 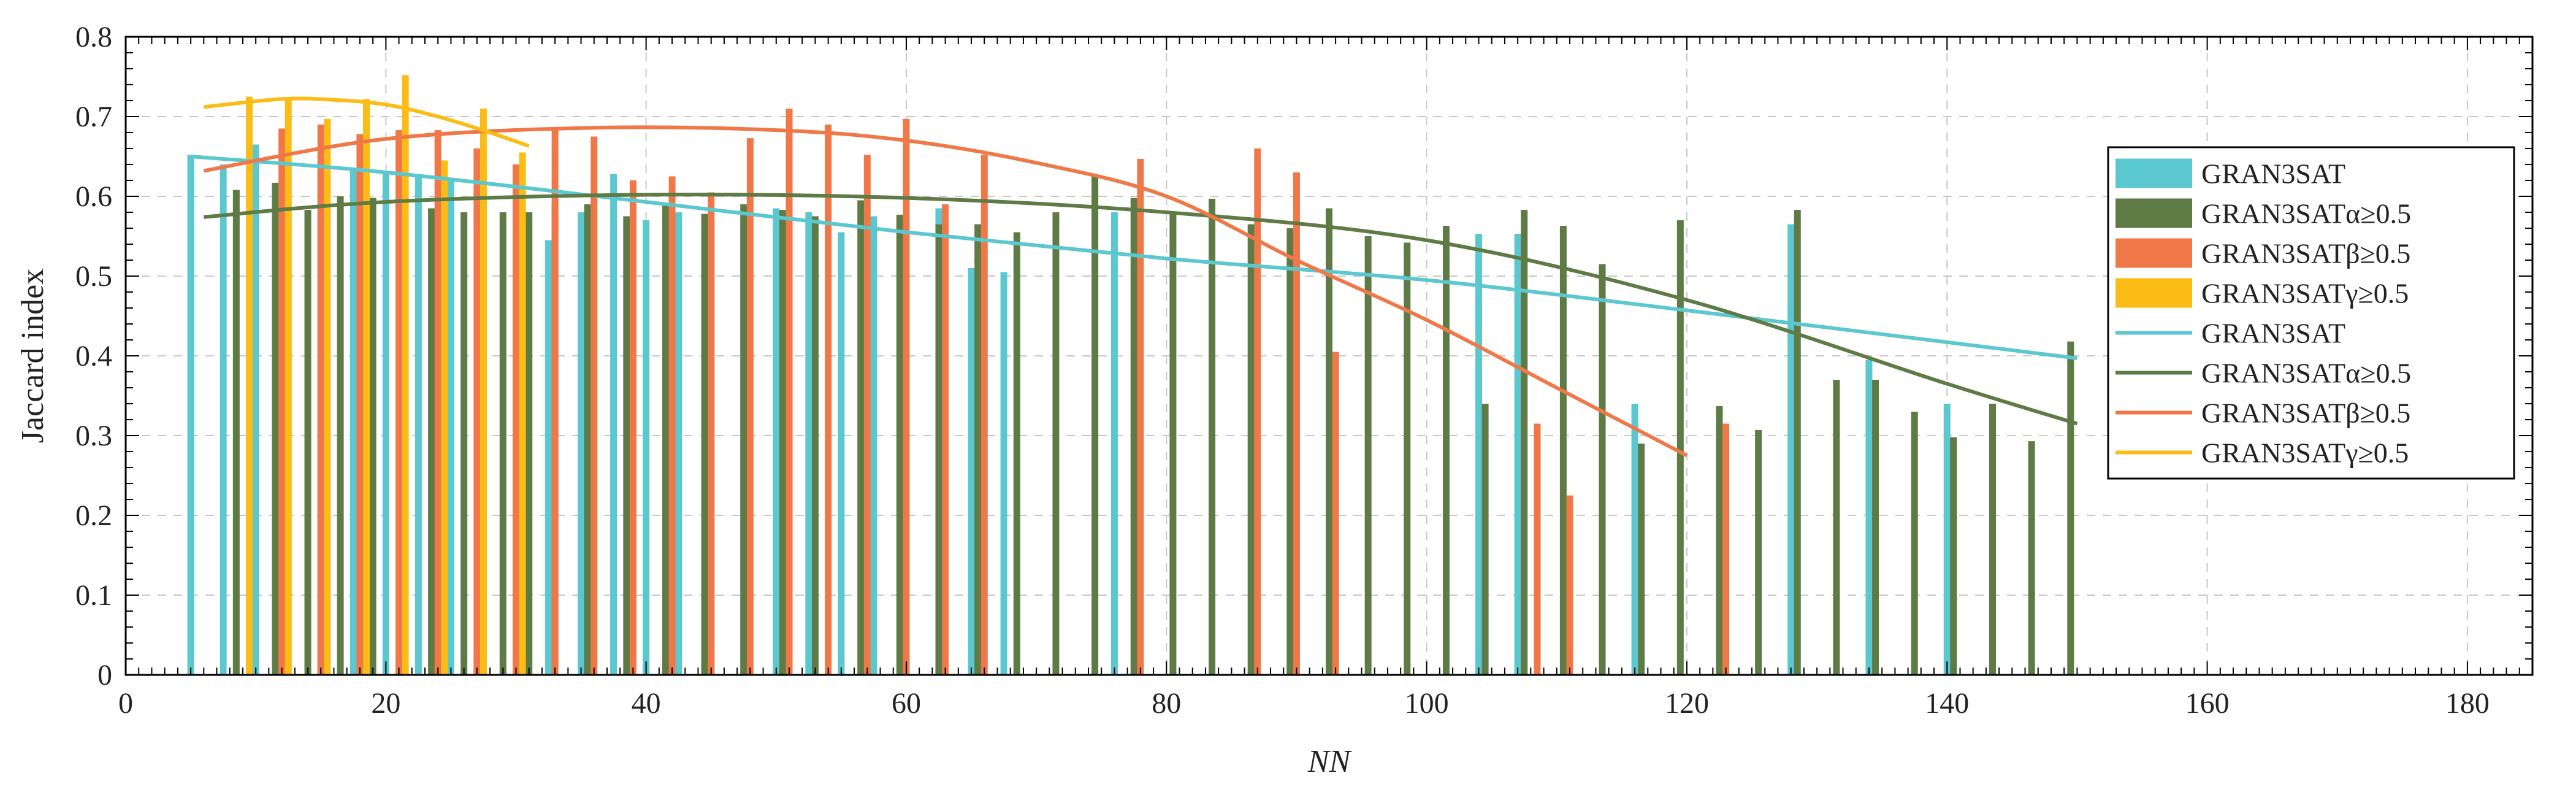 What do you see at coordinates (125, 703) in the screenshot?
I see `x-tick-label: 0` at bounding box center [125, 703].